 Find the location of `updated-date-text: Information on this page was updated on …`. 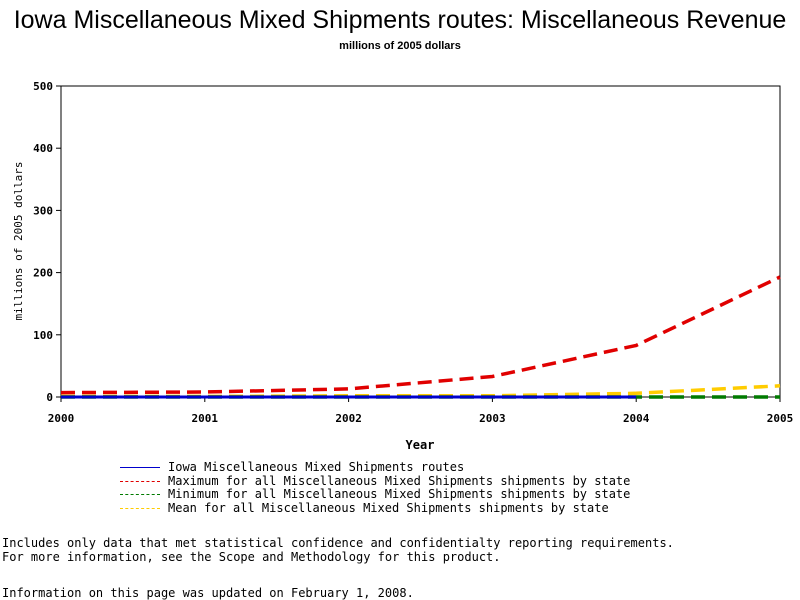

updated-date-text: Information on this page was updated on … is located at coordinates (208, 593).